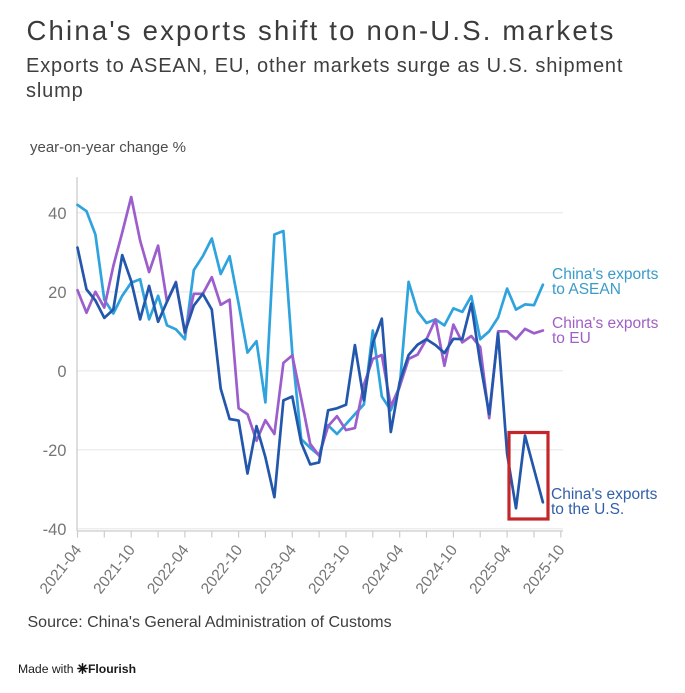  What do you see at coordinates (490, 570) in the screenshot?
I see `svg-text: 2025-04` at bounding box center [490, 570].